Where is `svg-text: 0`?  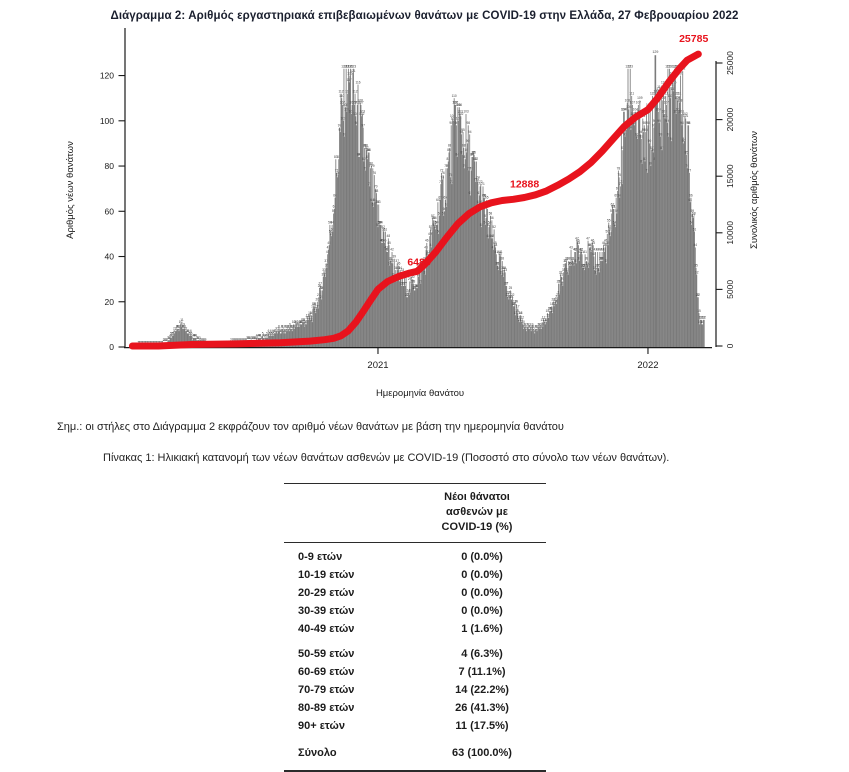
svg-text: 0 is located at coordinates (111, 347).